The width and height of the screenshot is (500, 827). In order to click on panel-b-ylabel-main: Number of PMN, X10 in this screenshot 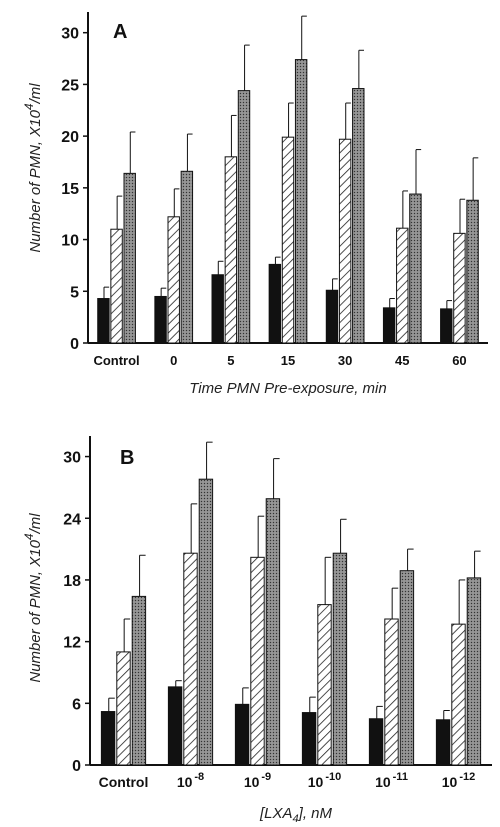, I will do `click(35, 610)`.